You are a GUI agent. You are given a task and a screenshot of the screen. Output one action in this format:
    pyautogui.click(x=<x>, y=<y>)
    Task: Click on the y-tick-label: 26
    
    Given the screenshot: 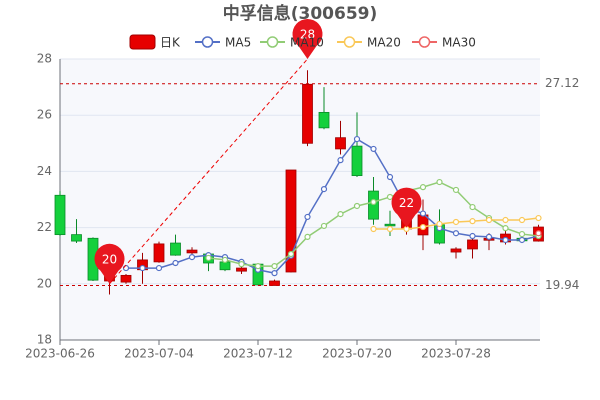 What is the action you would take?
    pyautogui.click(x=44, y=115)
    